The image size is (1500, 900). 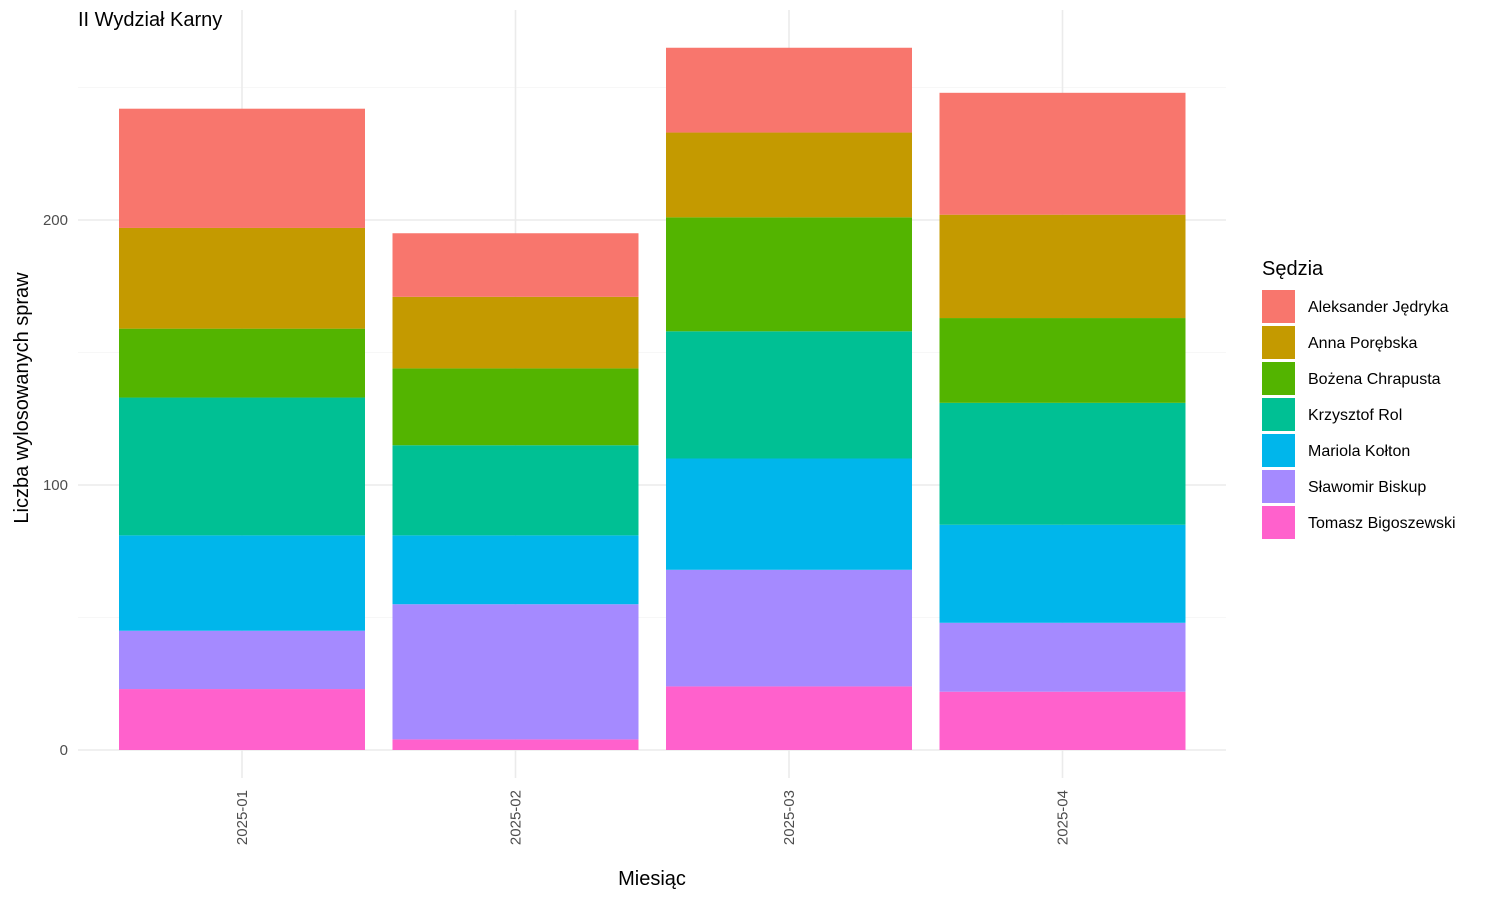 I want to click on legend-item: Bożena Chrapusta, so click(x=1351, y=378).